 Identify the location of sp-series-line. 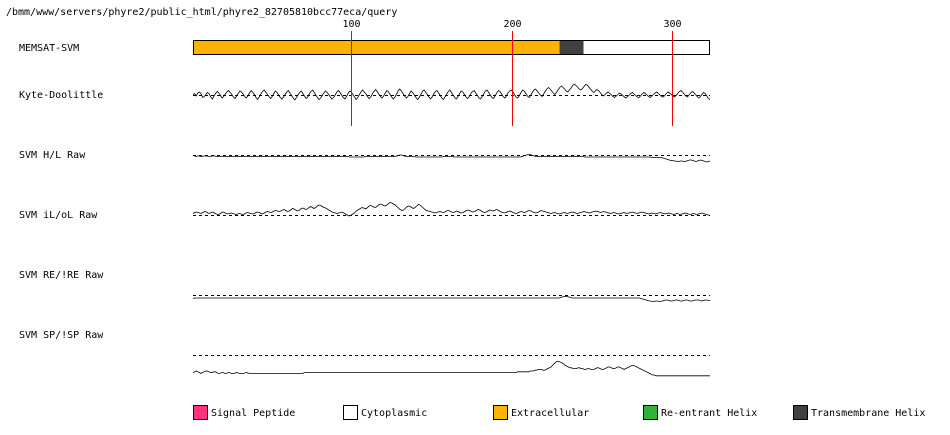
(451, 368).